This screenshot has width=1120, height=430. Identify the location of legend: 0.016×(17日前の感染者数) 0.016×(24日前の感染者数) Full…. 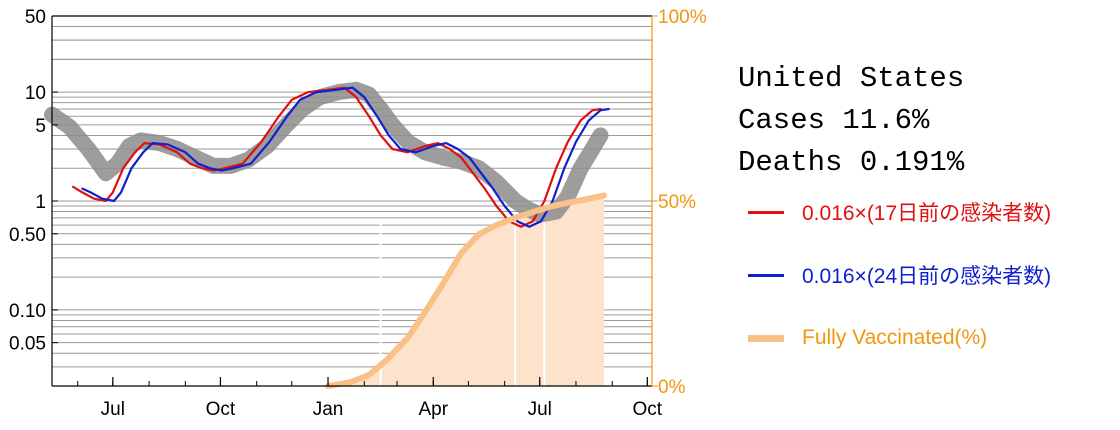
(899, 292).